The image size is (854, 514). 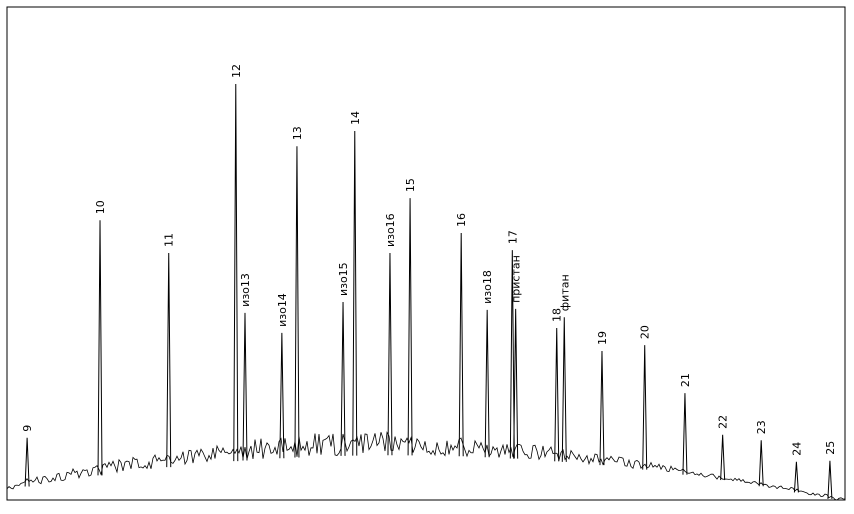 I want to click on peak-label: пристан, so click(x=516, y=279).